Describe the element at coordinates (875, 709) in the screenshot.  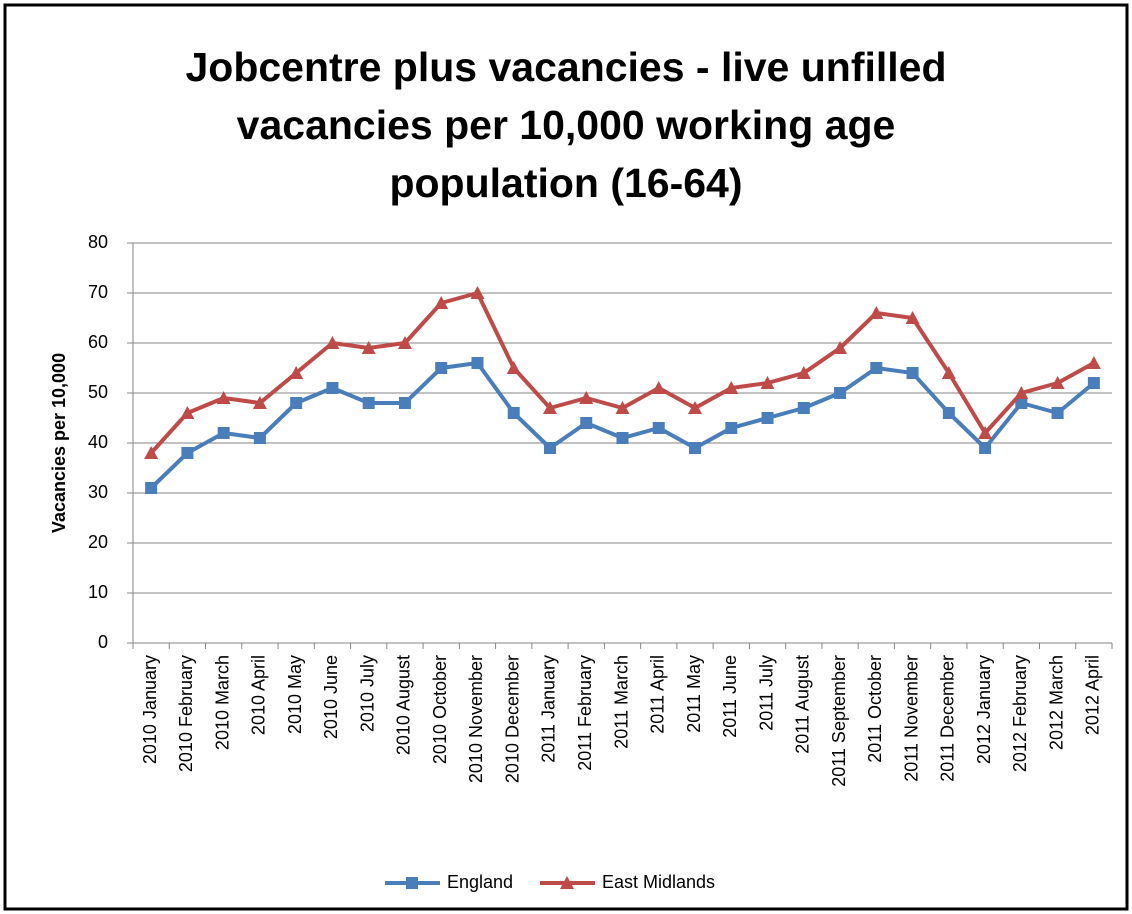
I see `x-tick-label: 2011 October` at that location.